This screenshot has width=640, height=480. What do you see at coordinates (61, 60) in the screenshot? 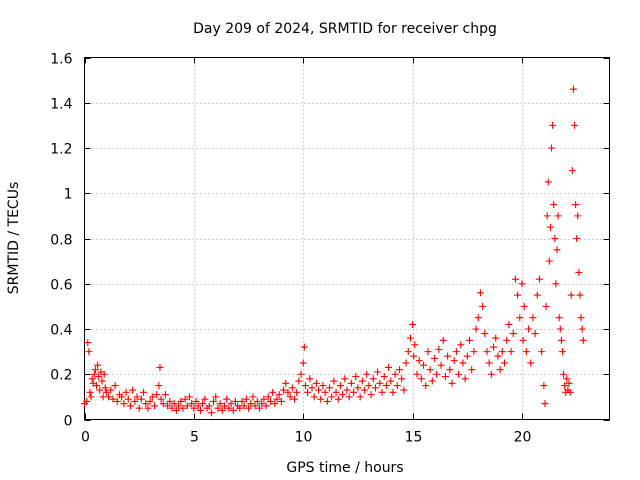
I see `y-tick-label: 1.6` at bounding box center [61, 60].